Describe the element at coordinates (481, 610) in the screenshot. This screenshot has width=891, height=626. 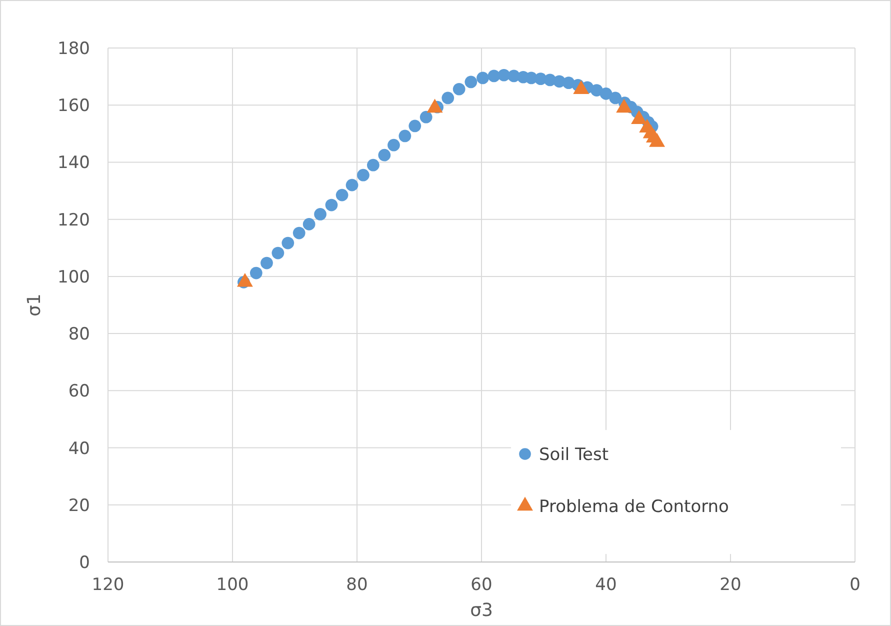
I see `x-axis-title: σ3` at that location.